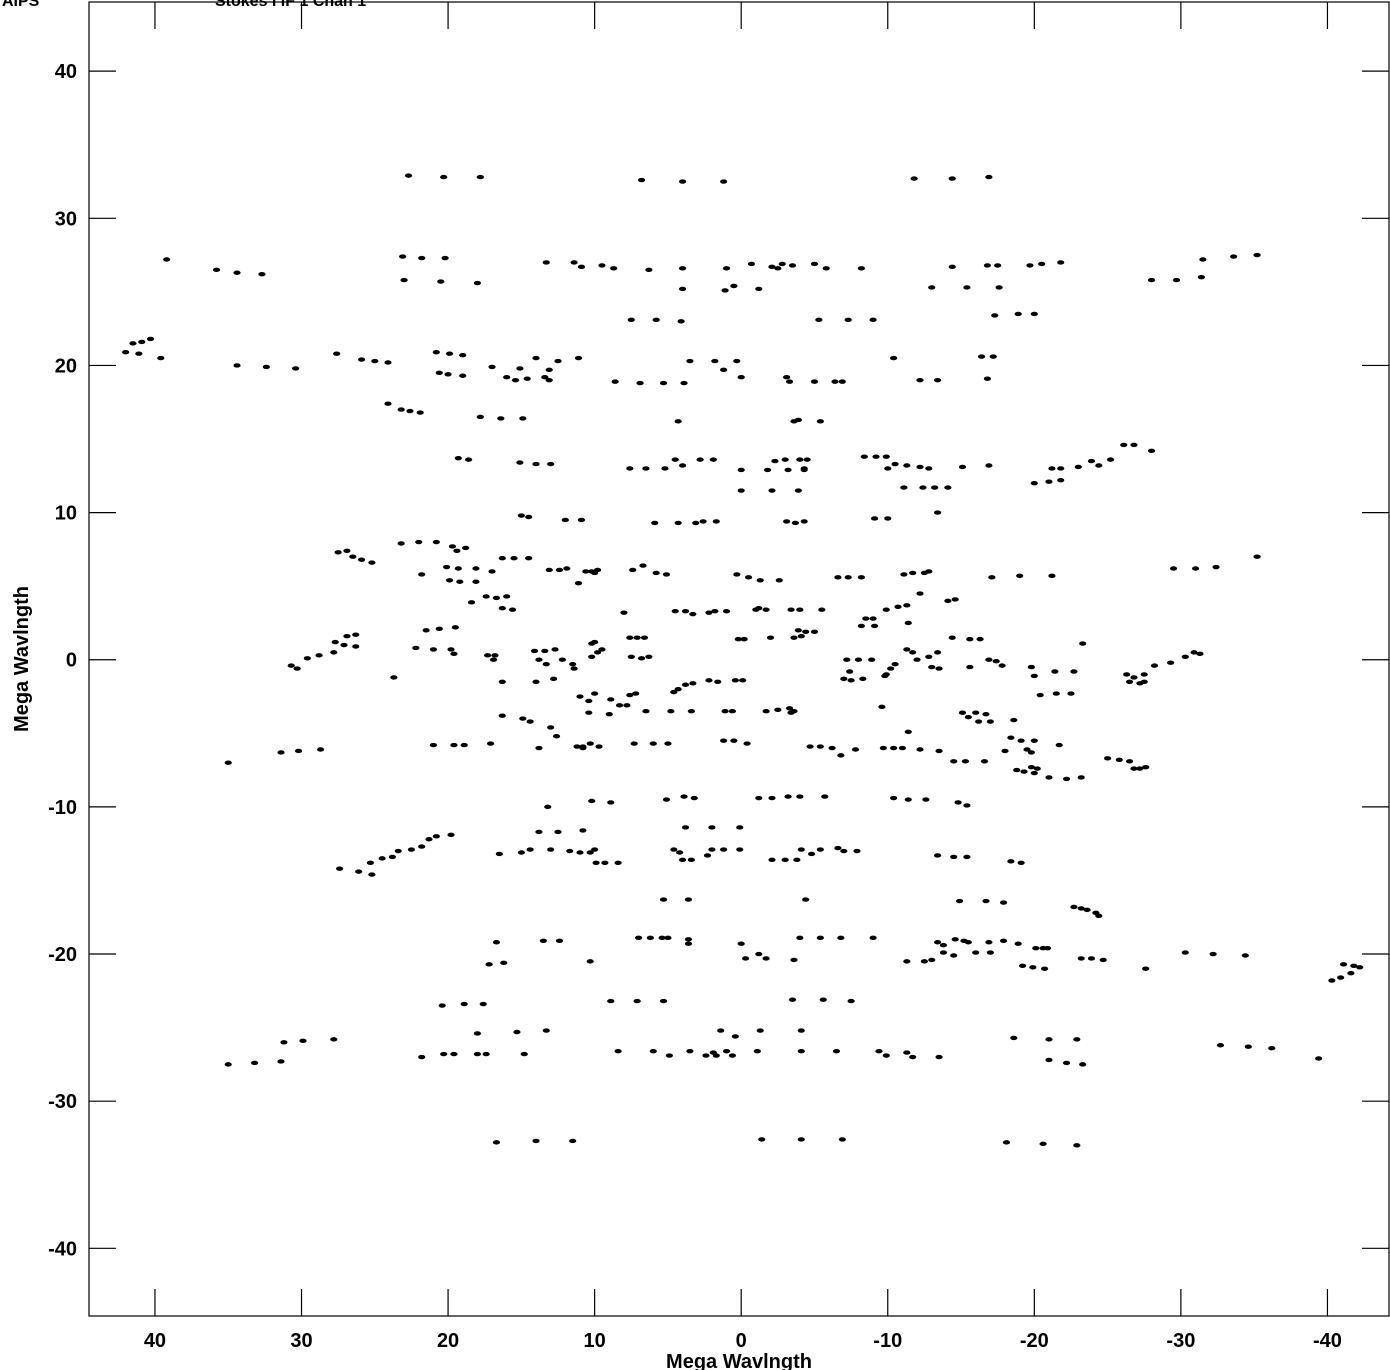  What do you see at coordinates (22, 659) in the screenshot?
I see `y-axis-label: Mega Wavlngth` at bounding box center [22, 659].